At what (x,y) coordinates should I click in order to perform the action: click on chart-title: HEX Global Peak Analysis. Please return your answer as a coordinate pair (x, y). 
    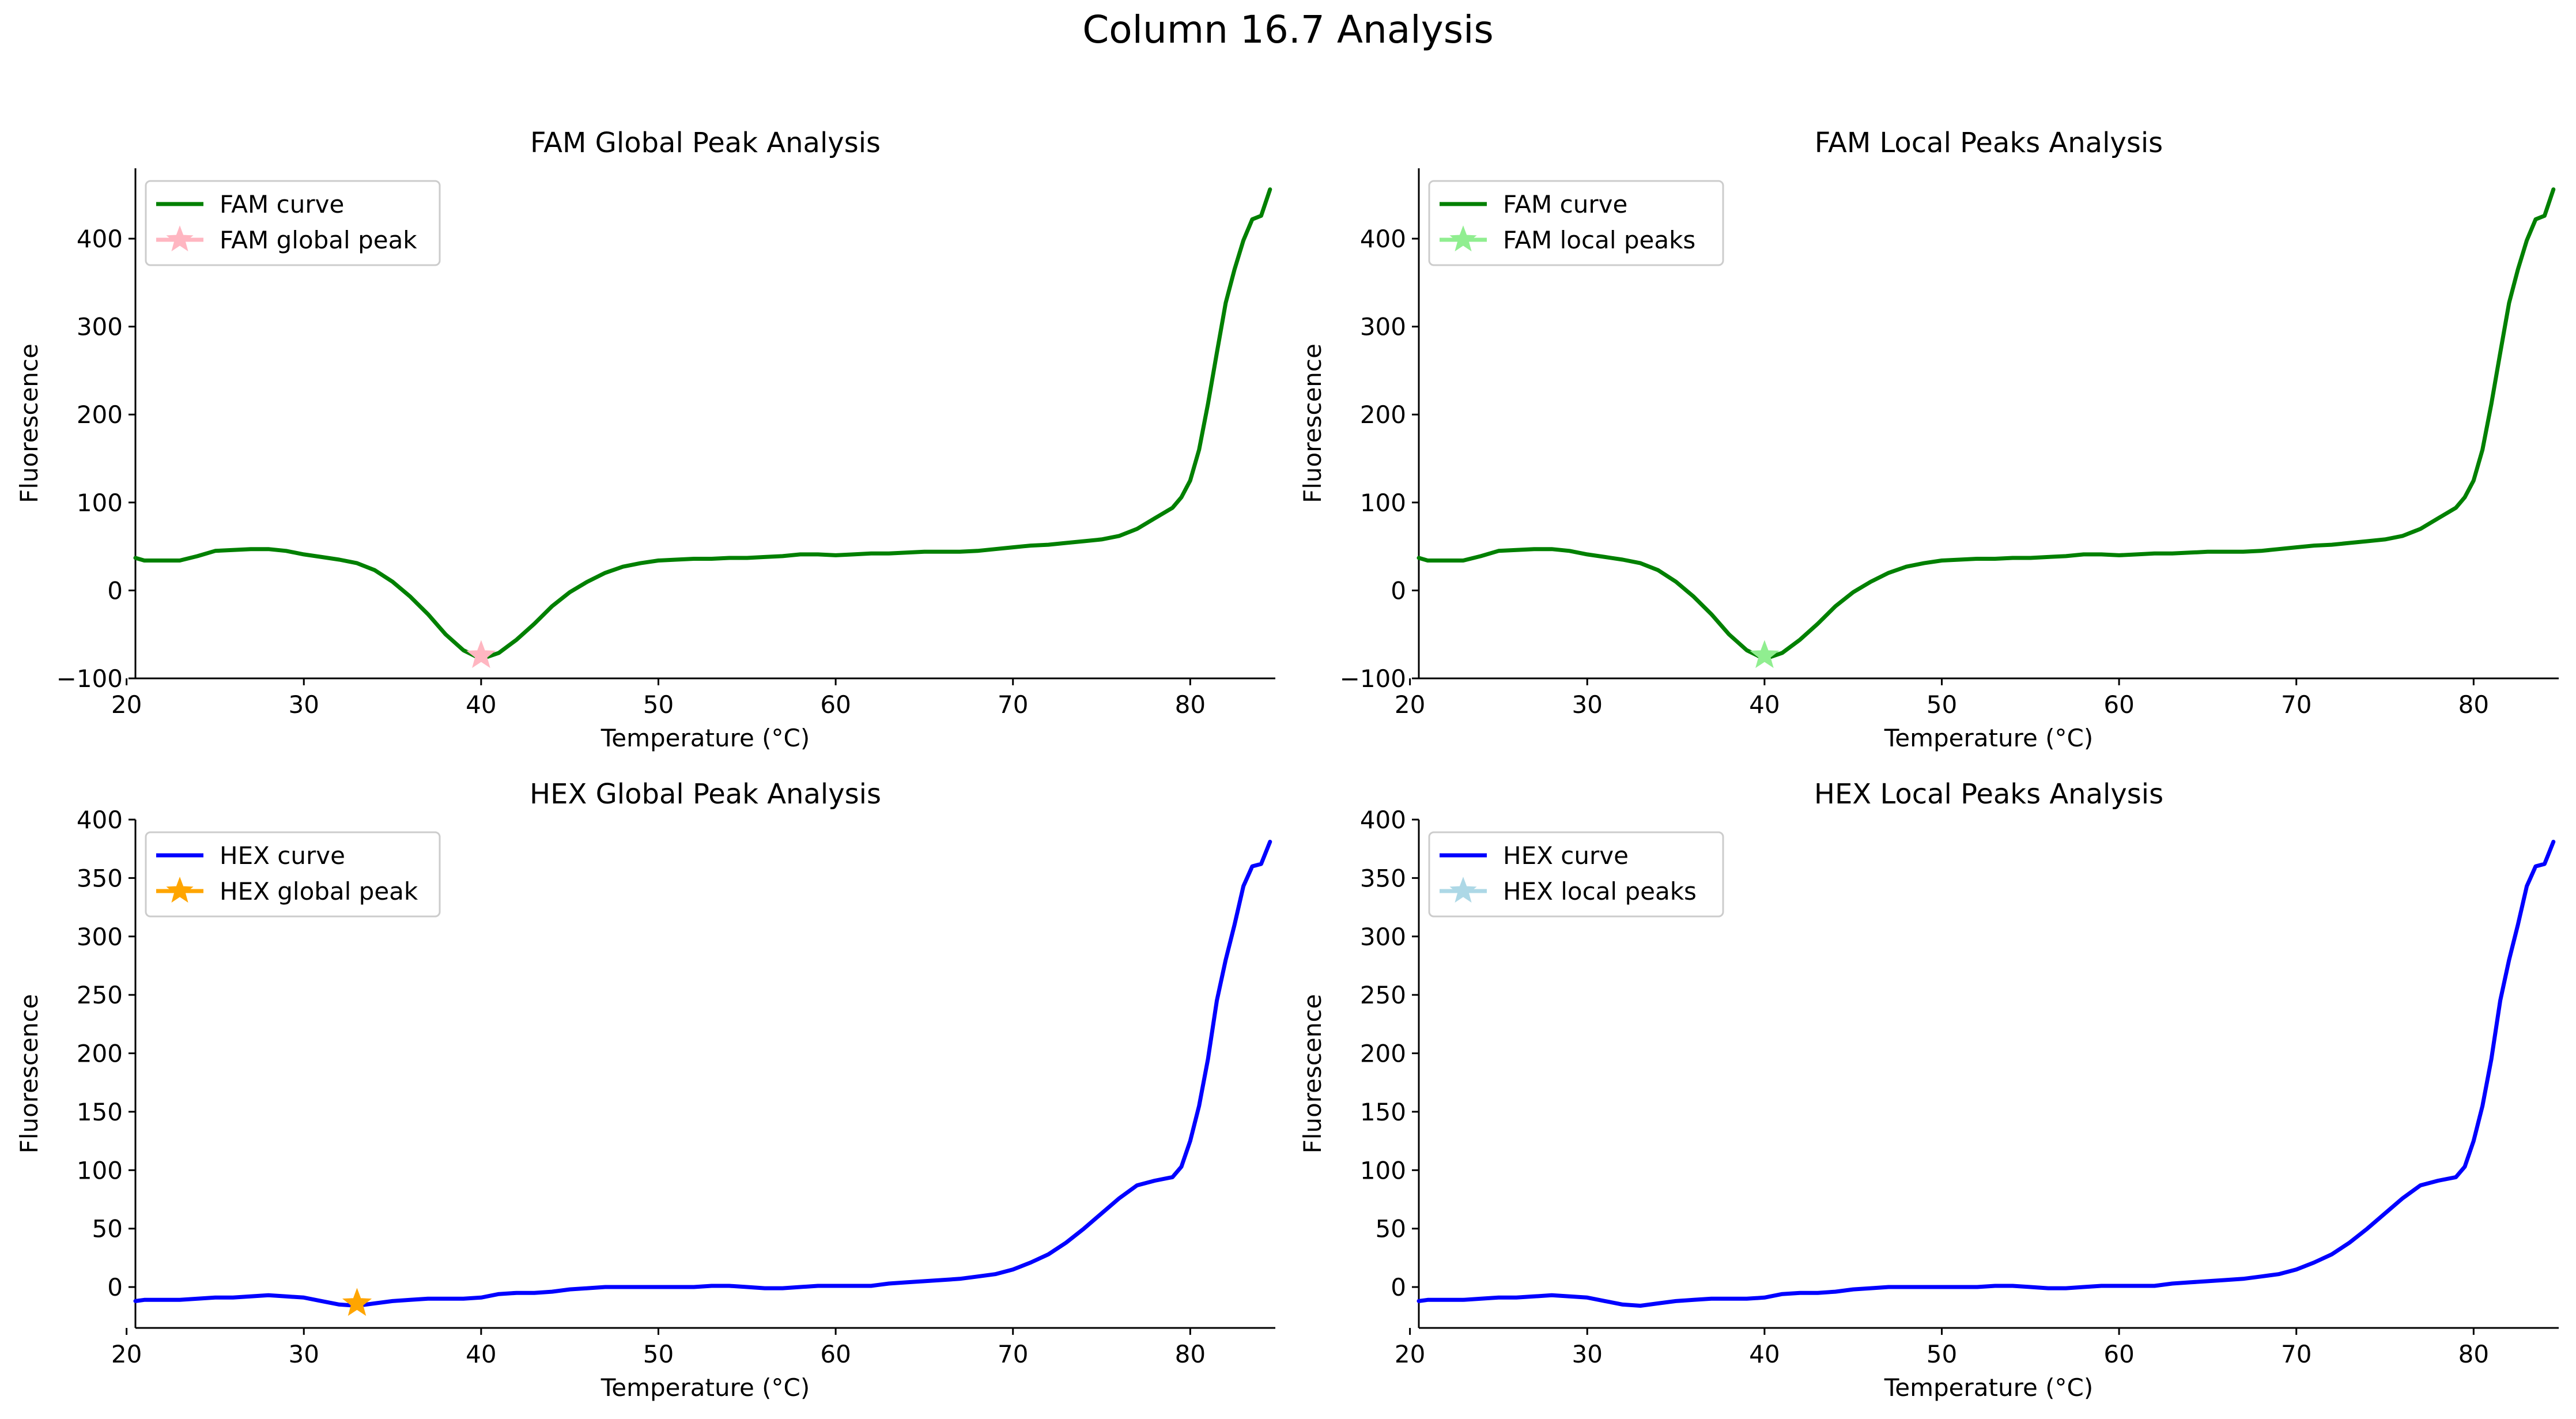
    Looking at the image, I should click on (706, 794).